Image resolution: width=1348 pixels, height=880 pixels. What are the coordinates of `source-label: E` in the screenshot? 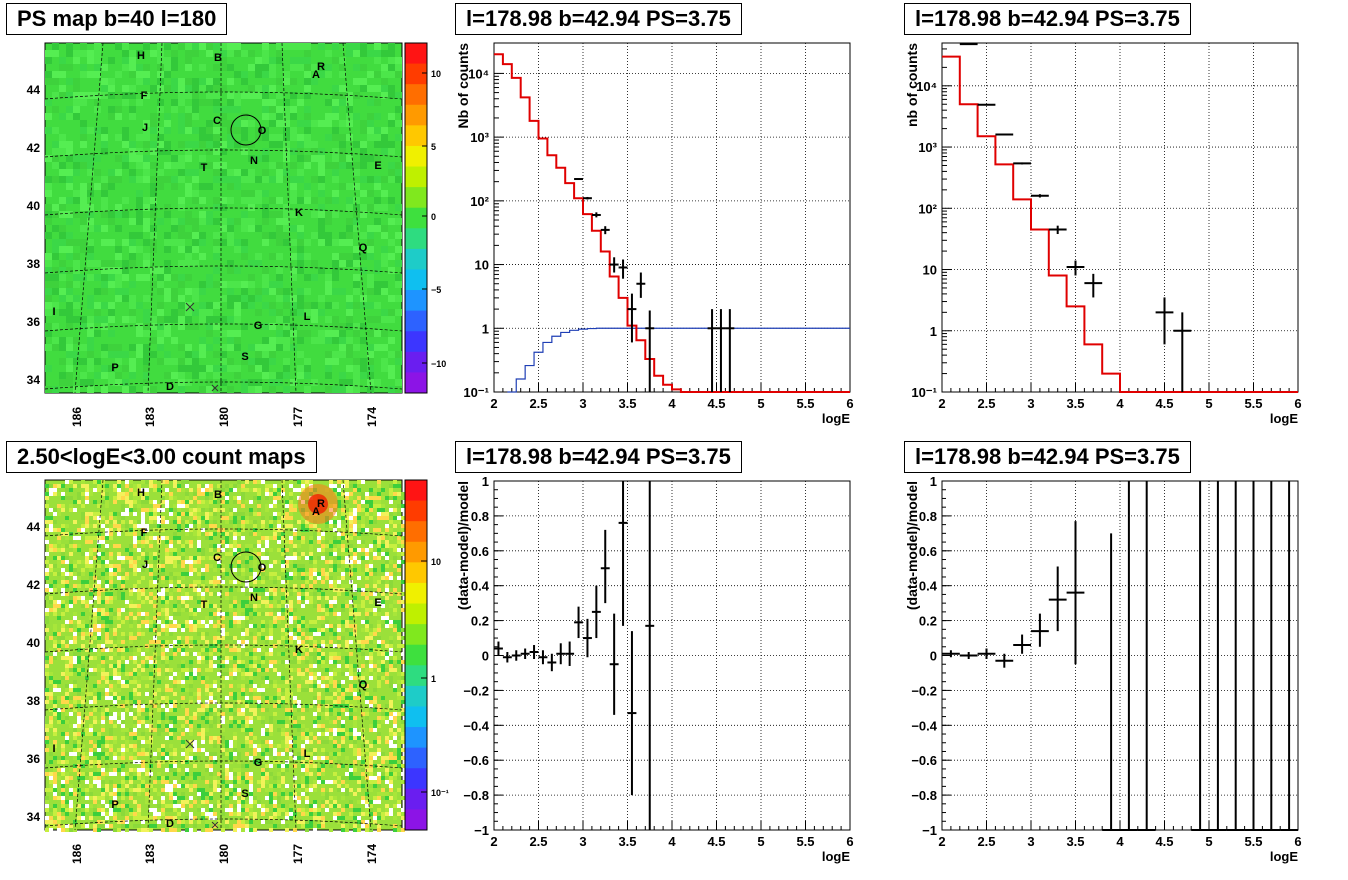 It's located at (377, 166).